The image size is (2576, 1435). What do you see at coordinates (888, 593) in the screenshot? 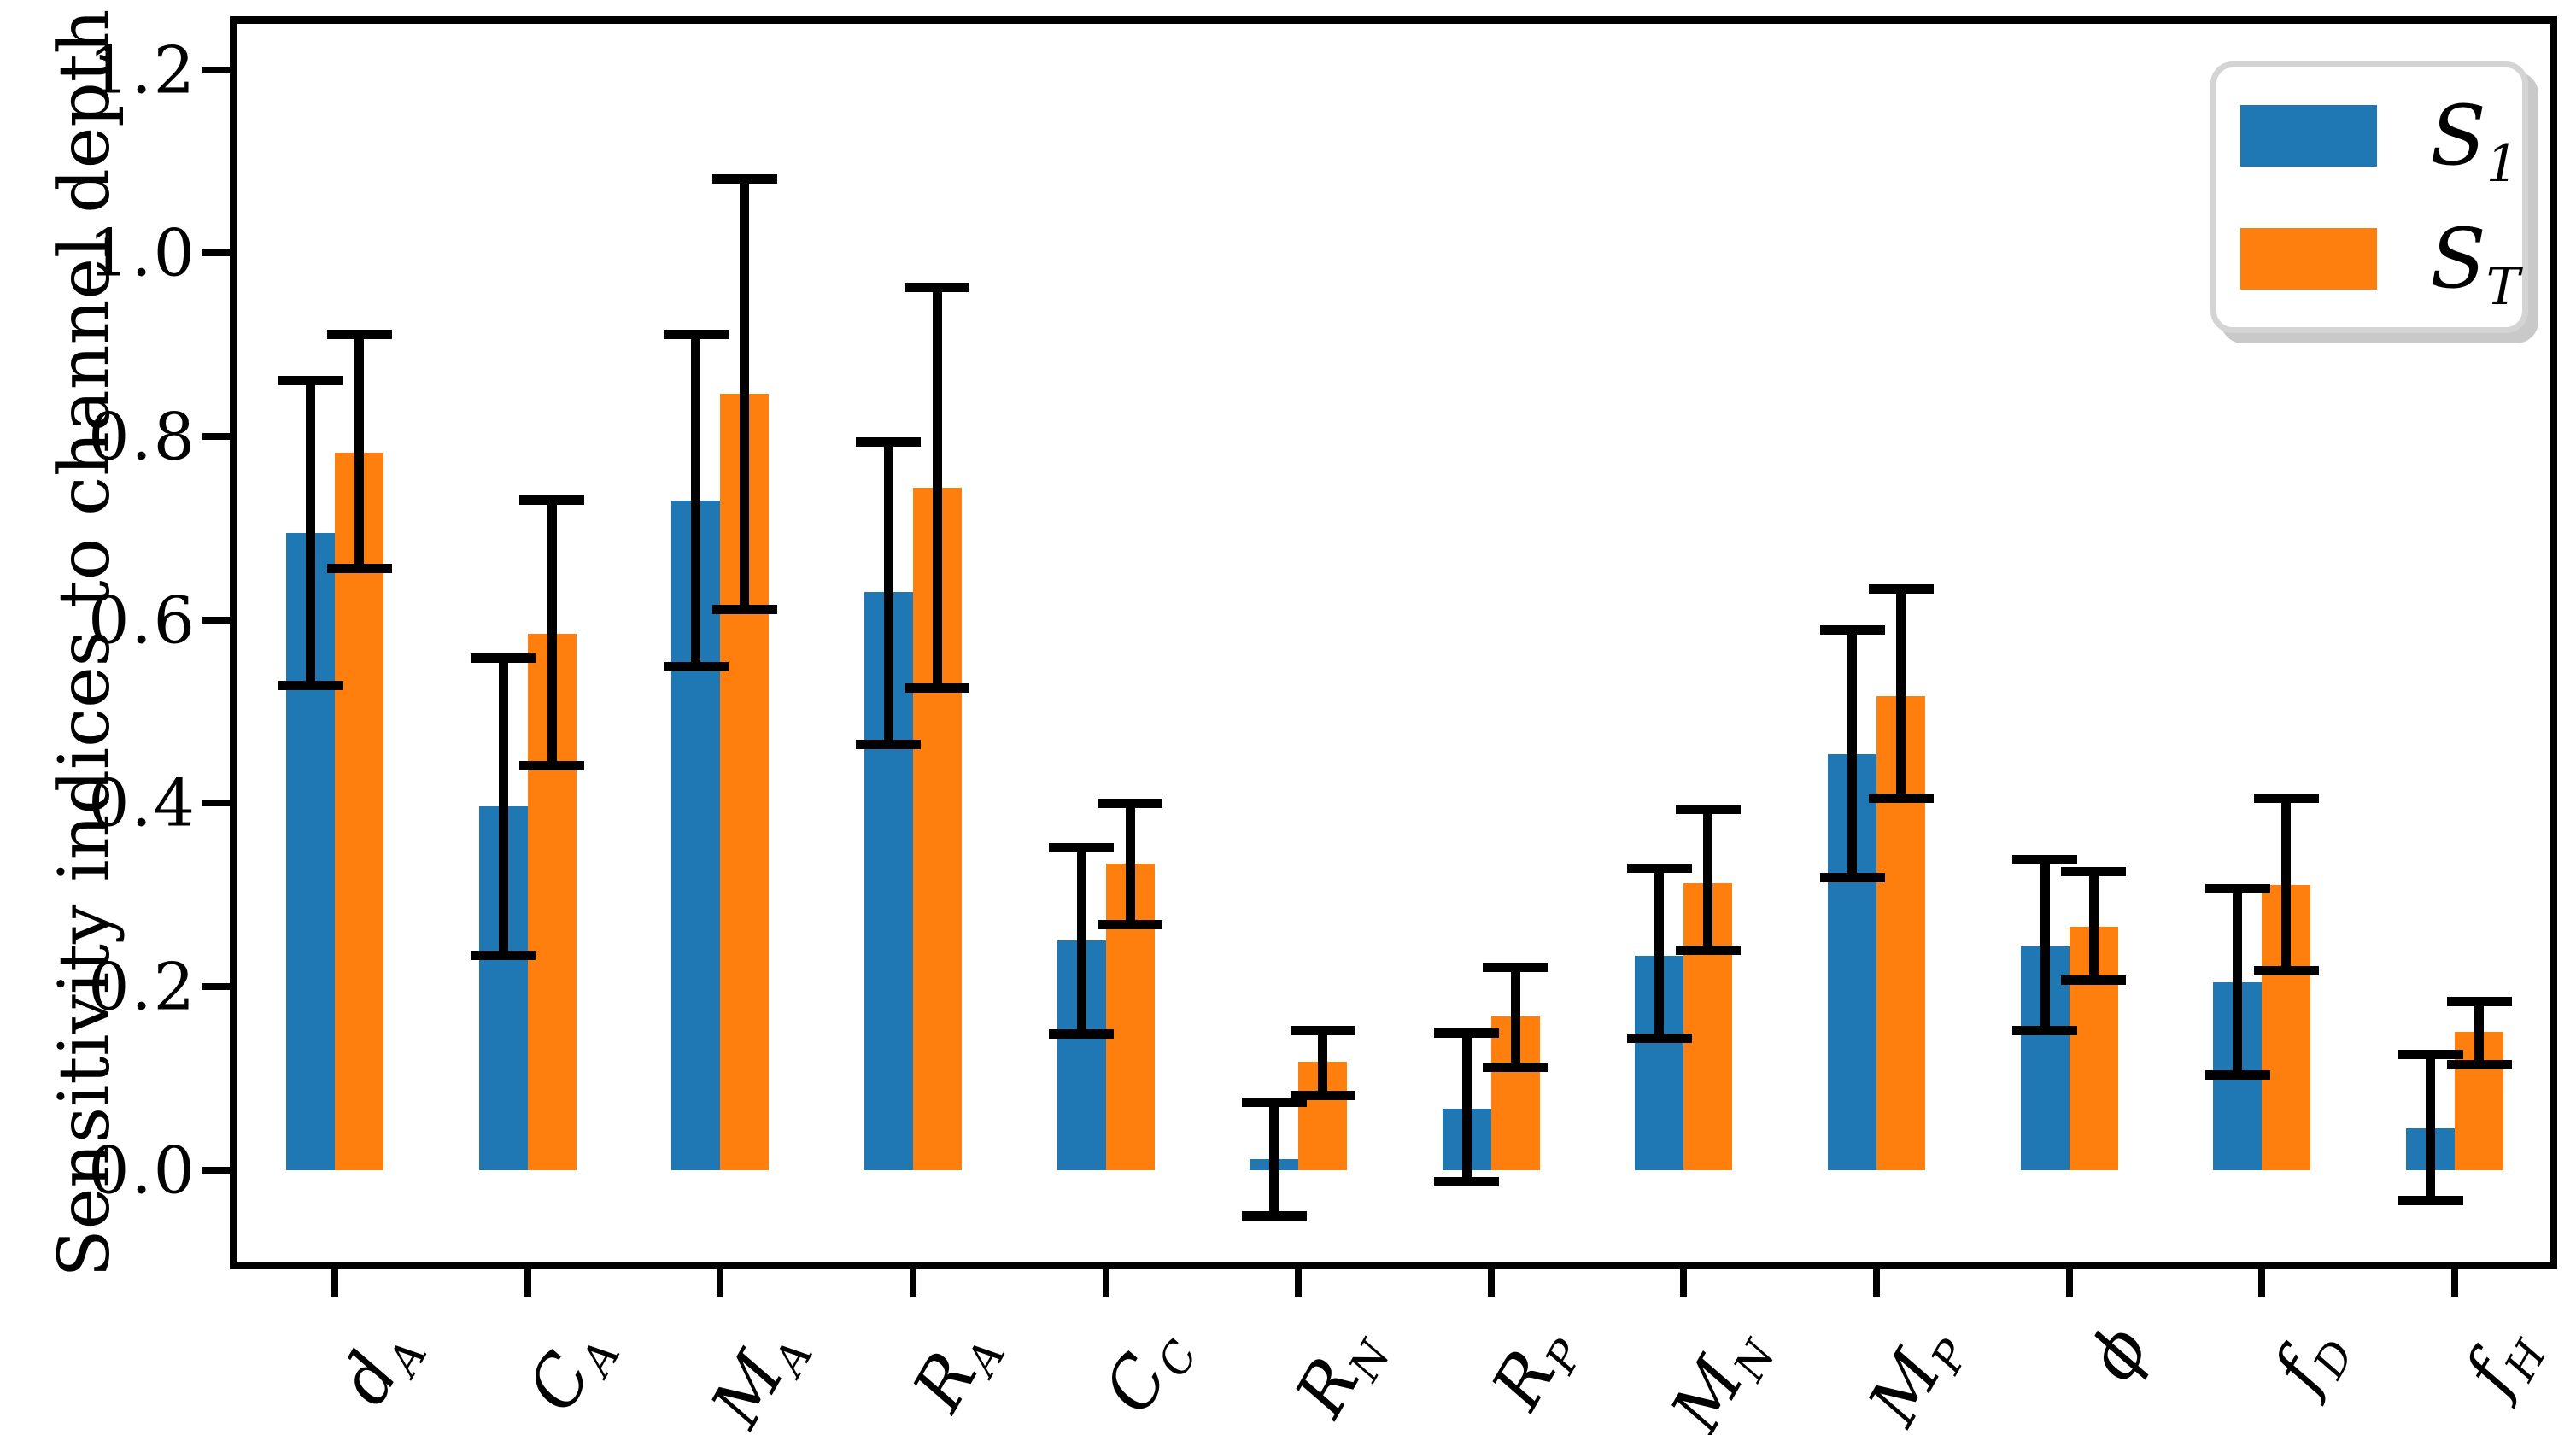
I see `error-bar-S_1-R_A` at bounding box center [888, 593].